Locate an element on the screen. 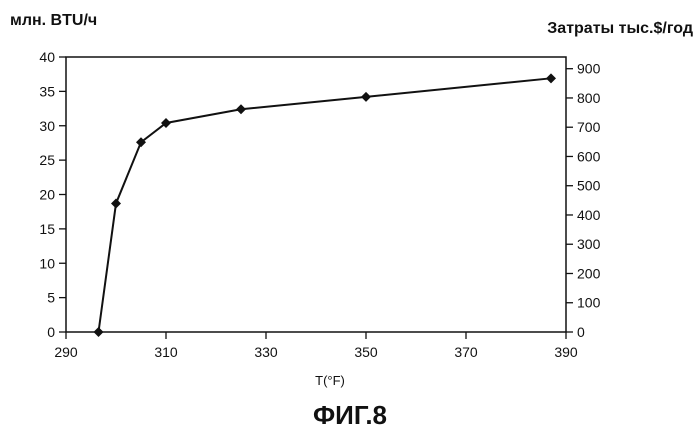 This screenshot has width=699, height=440. y-right-tick-label: 0 is located at coordinates (581, 332).